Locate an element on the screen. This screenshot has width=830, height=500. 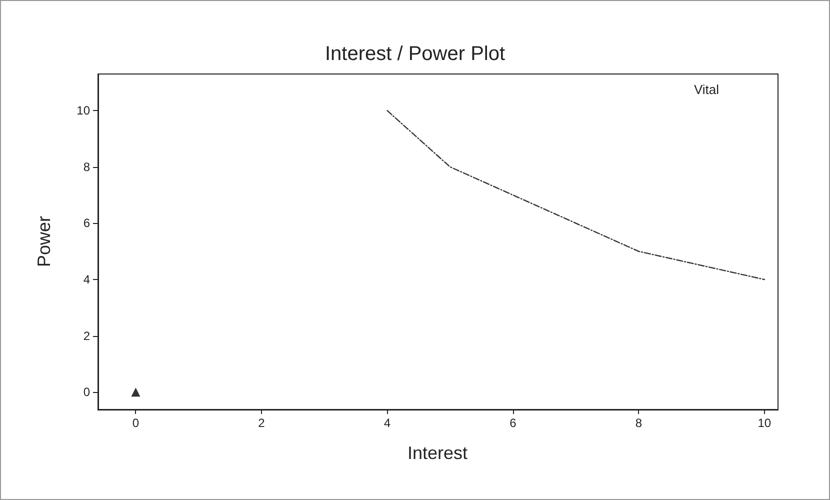
x-tick-label: 2 is located at coordinates (262, 423).